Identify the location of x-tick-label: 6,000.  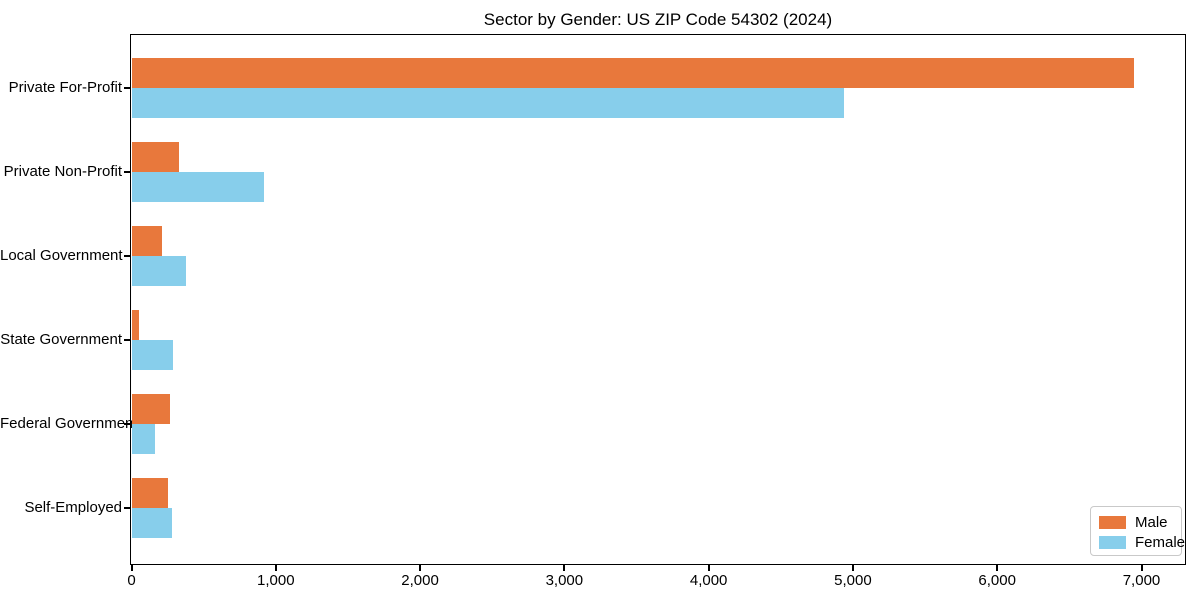
(997, 580).